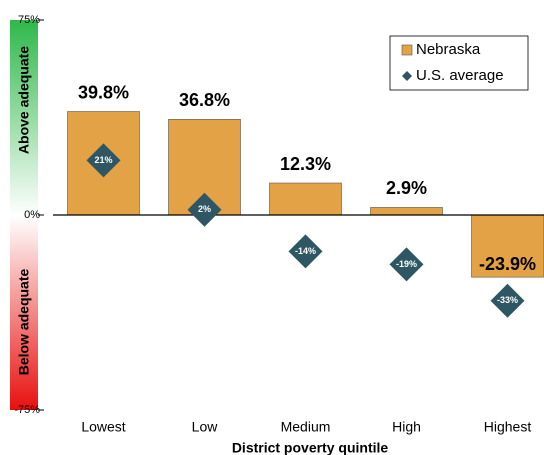 The image size is (544, 455). I want to click on data-label: -14%, so click(305, 251).